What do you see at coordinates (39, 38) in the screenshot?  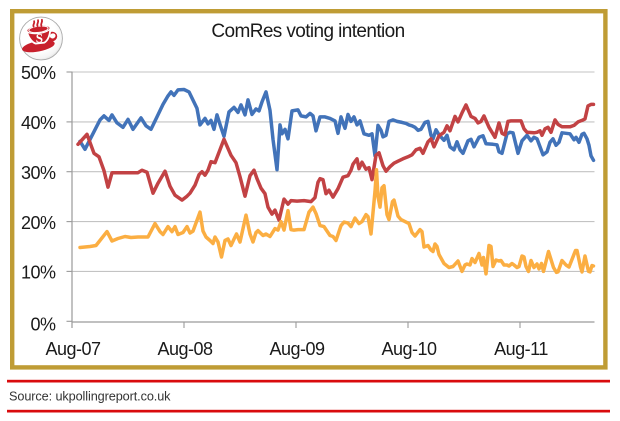 I see `svg-text: S` at bounding box center [39, 38].